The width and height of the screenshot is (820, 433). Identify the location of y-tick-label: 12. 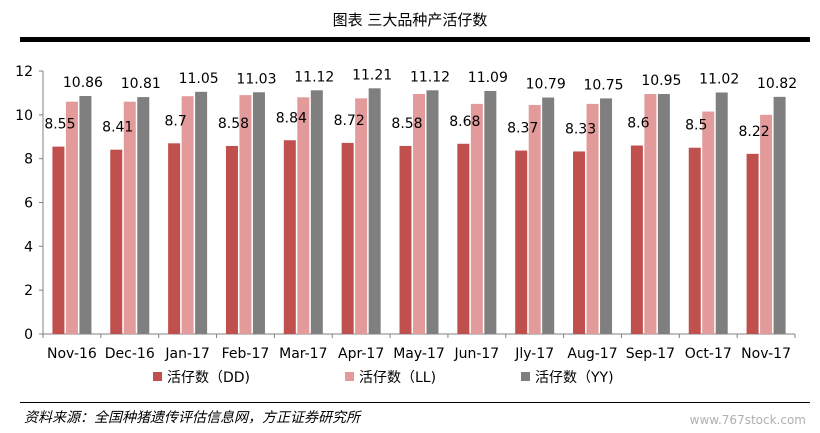
(24, 72).